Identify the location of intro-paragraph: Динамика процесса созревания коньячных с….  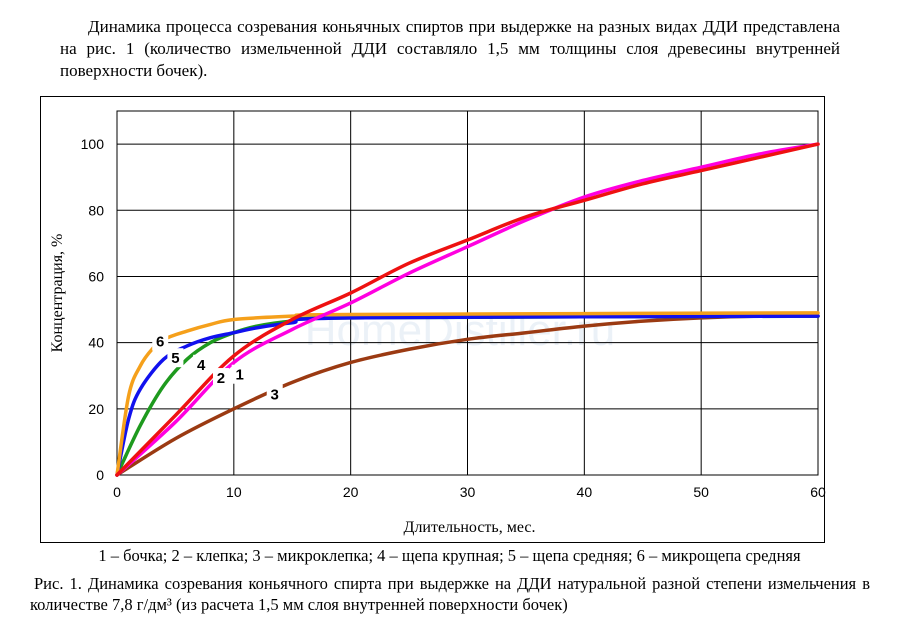
(450, 48).